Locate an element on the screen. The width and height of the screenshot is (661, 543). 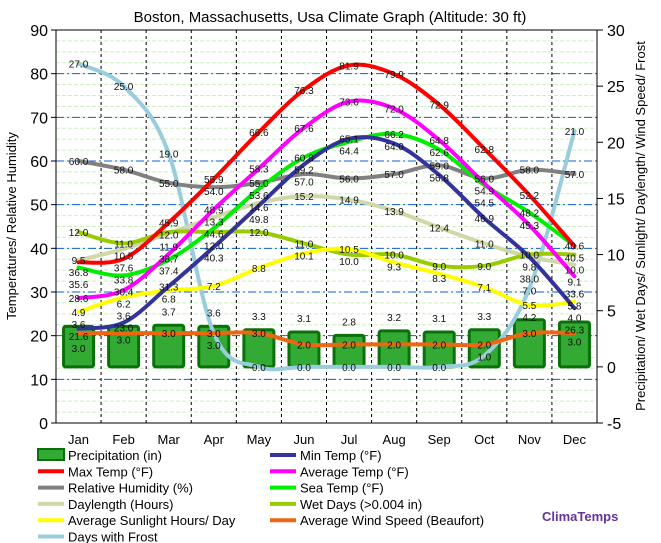
data-label: 81.9 is located at coordinates (349, 66).